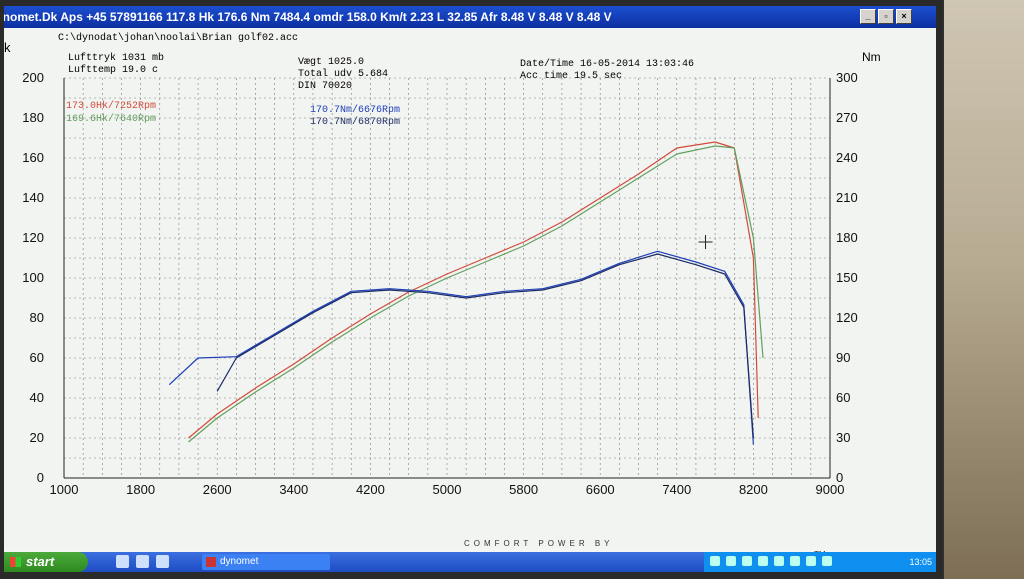 The image size is (1024, 579). What do you see at coordinates (111, 119) in the screenshot?
I see `legend-hk-run2: 169.6Hk/7640Rpm` at bounding box center [111, 119].